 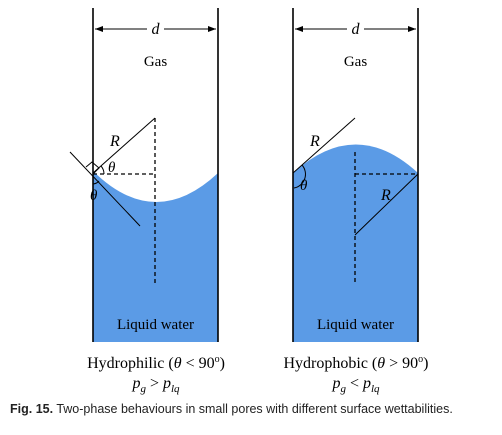 What do you see at coordinates (155, 385) in the screenshot?
I see `pressure-relation: pg > plq` at bounding box center [155, 385].